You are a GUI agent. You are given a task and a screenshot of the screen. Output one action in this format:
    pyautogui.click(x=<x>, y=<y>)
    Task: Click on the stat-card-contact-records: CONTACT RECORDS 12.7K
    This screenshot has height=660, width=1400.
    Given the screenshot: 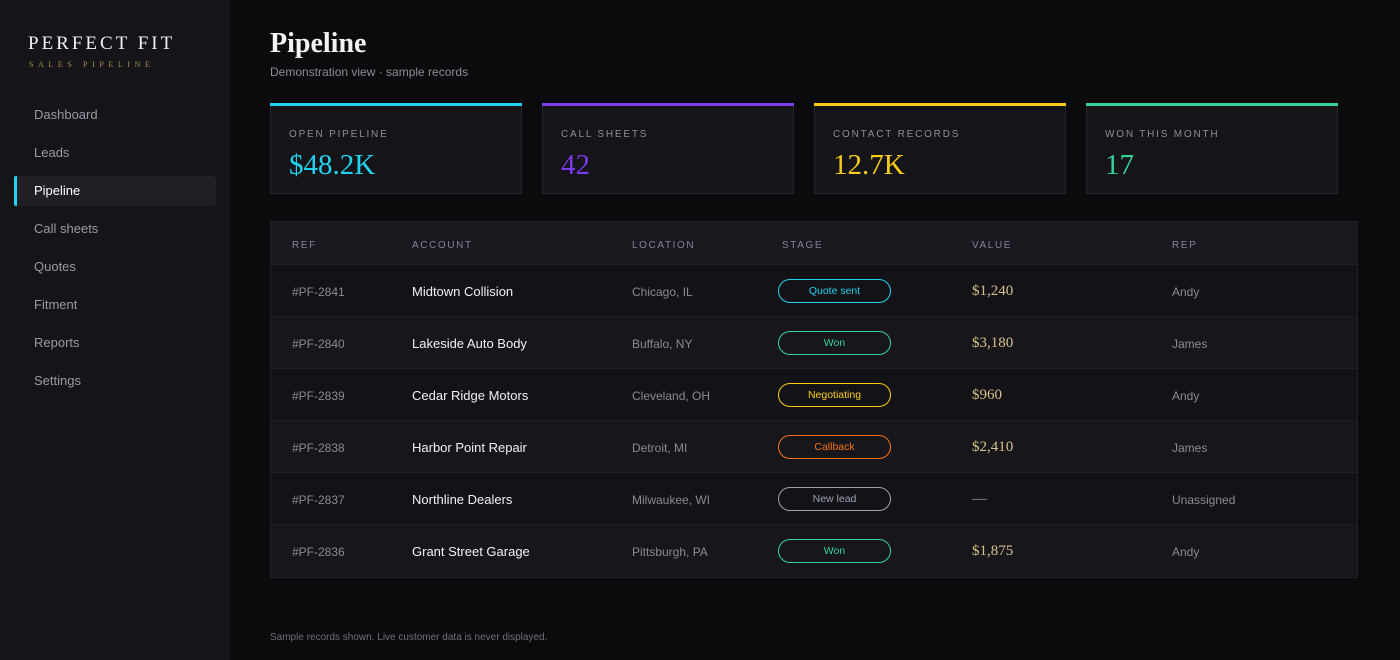 What is the action you would take?
    pyautogui.click(x=940, y=148)
    